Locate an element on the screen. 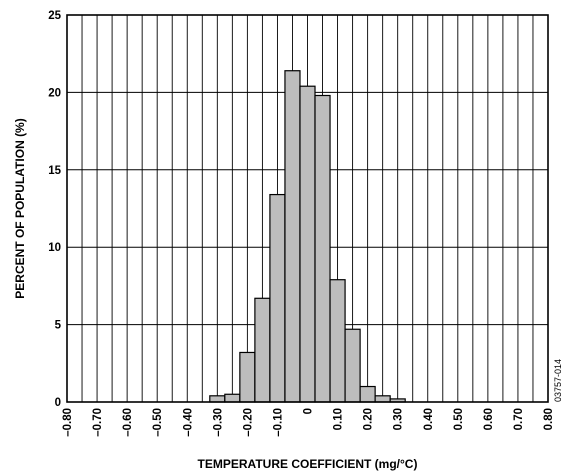 The width and height of the screenshot is (569, 476). y-tick-labels: 0 5 10 15 20 25 is located at coordinates (54, 209).